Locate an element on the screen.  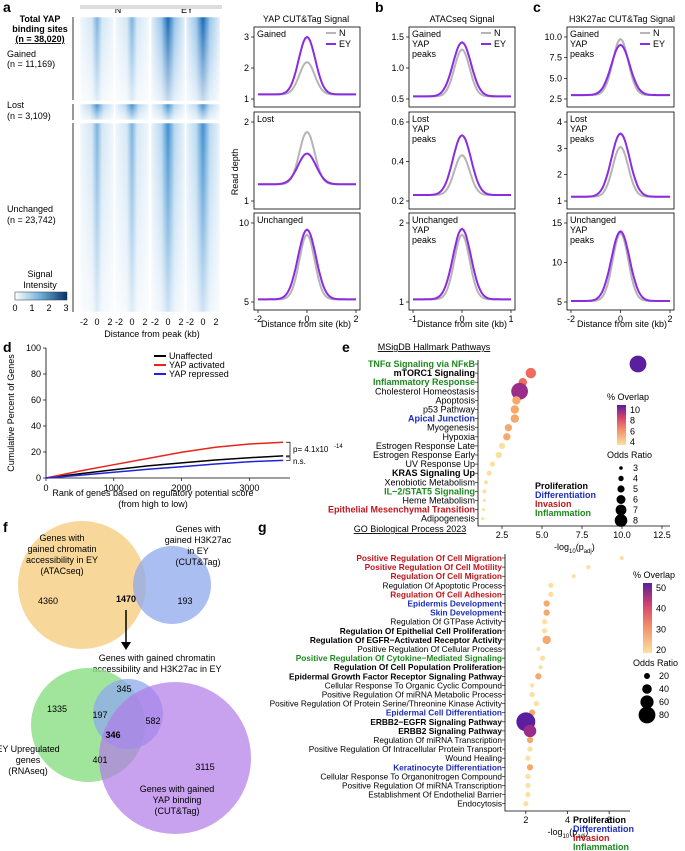
heatmap-xtick-1-2: 2 is located at coordinates (144, 322).